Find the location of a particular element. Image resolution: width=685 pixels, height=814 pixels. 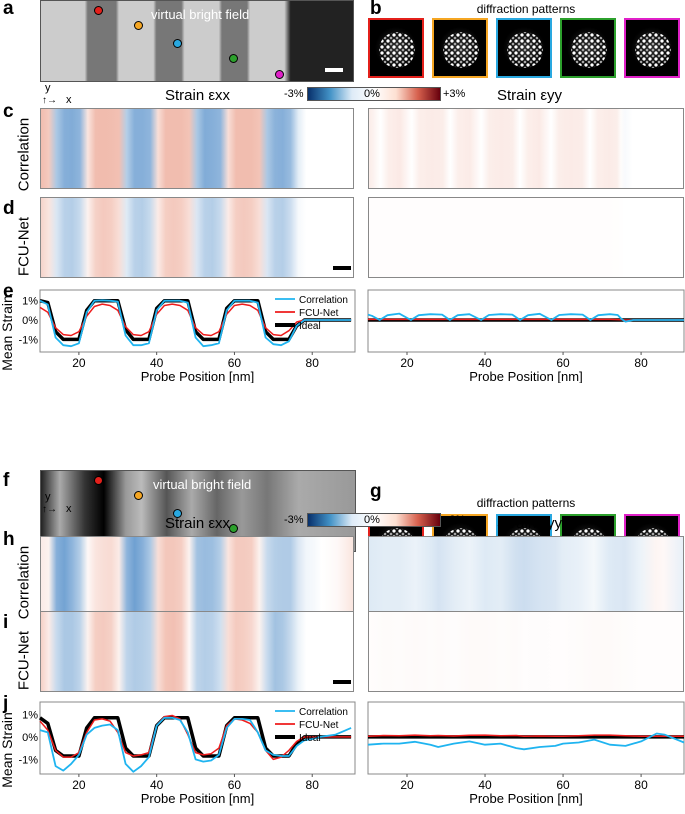

panel-label-e: e is located at coordinates (8, 291).